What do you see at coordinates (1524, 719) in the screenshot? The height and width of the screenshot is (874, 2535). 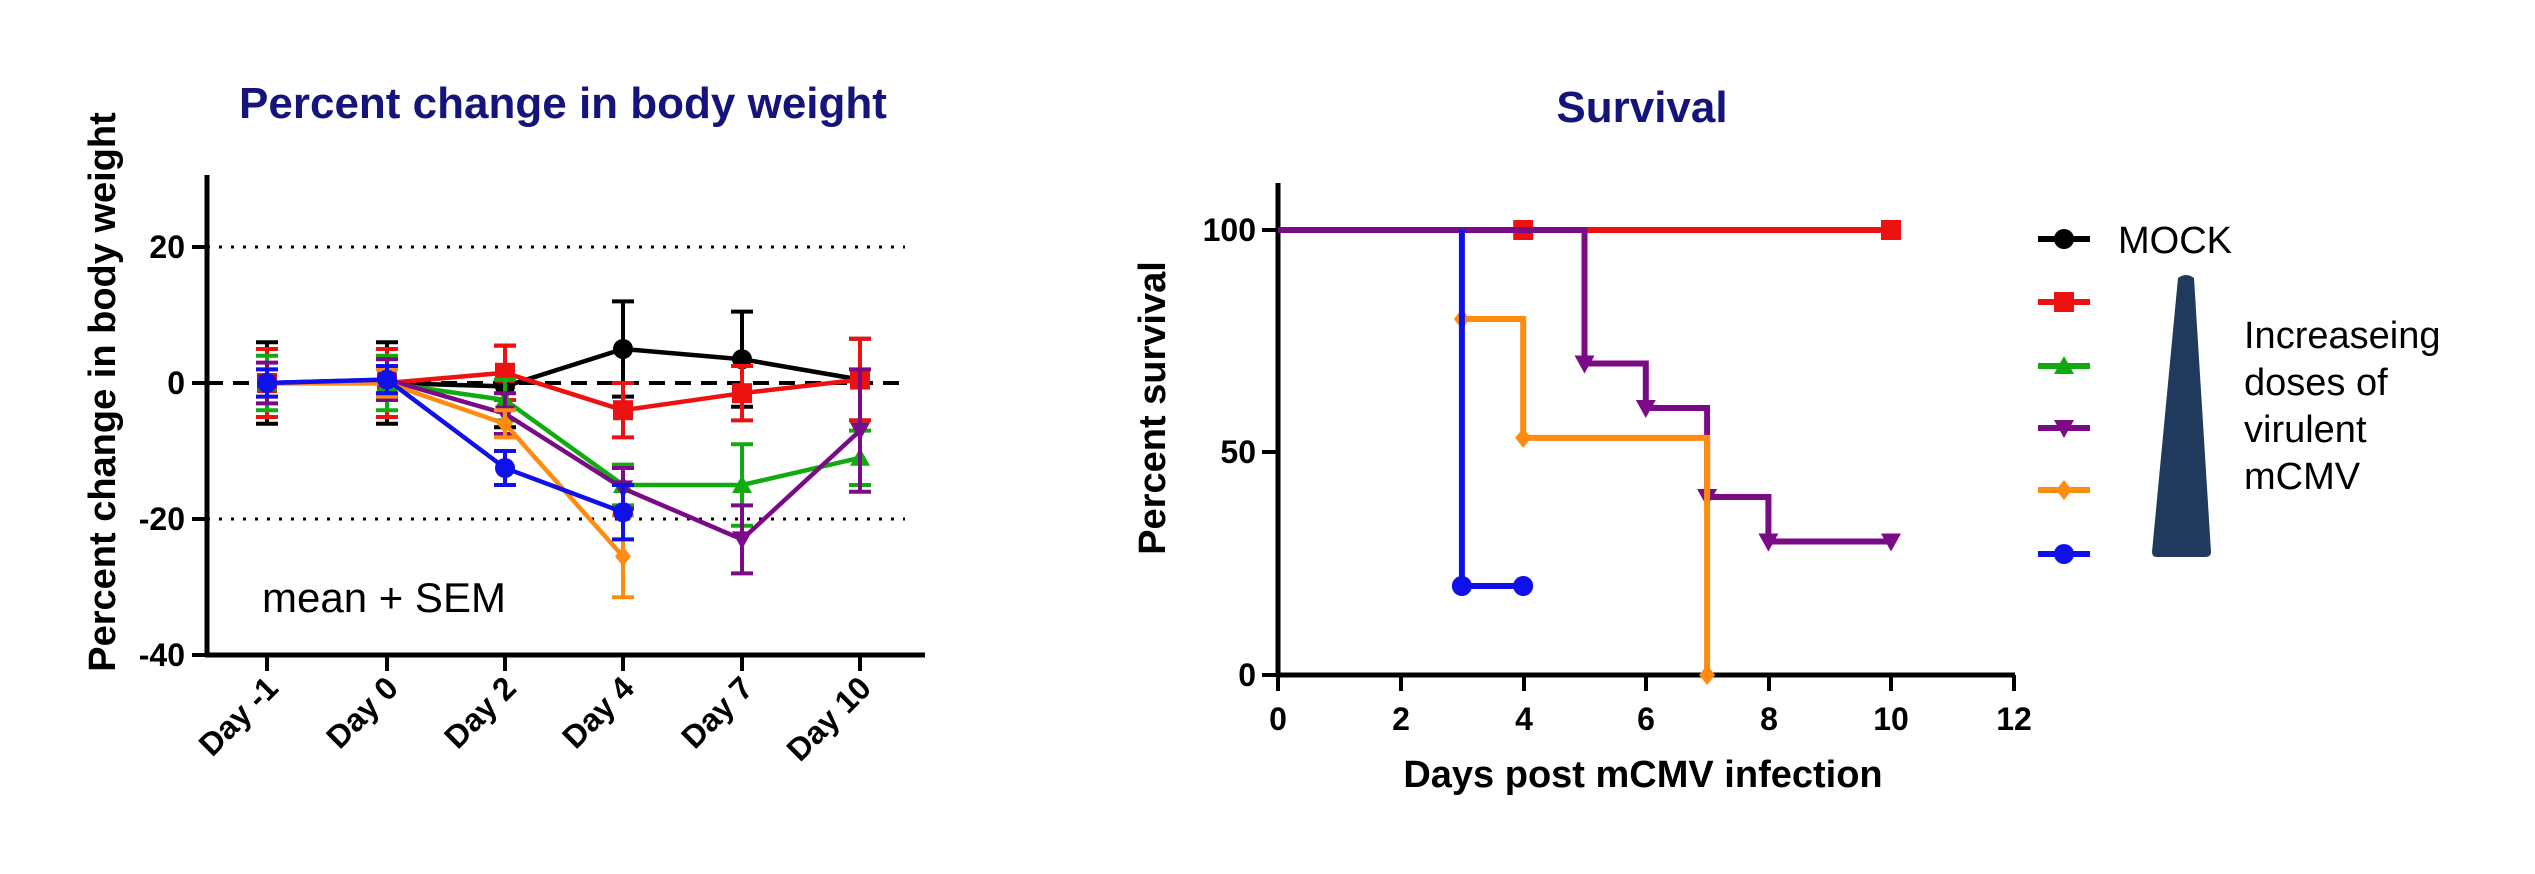 I see `survival-x-tick-label: 4` at bounding box center [1524, 719].